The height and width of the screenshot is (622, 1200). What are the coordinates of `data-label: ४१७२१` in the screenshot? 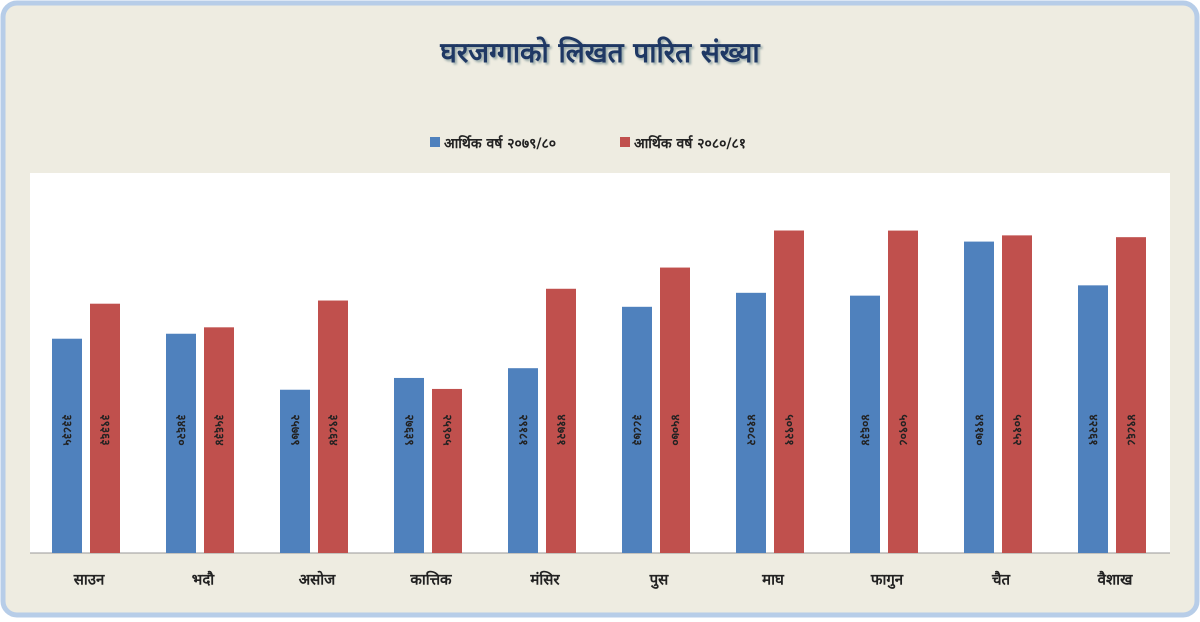 It's located at (562, 429).